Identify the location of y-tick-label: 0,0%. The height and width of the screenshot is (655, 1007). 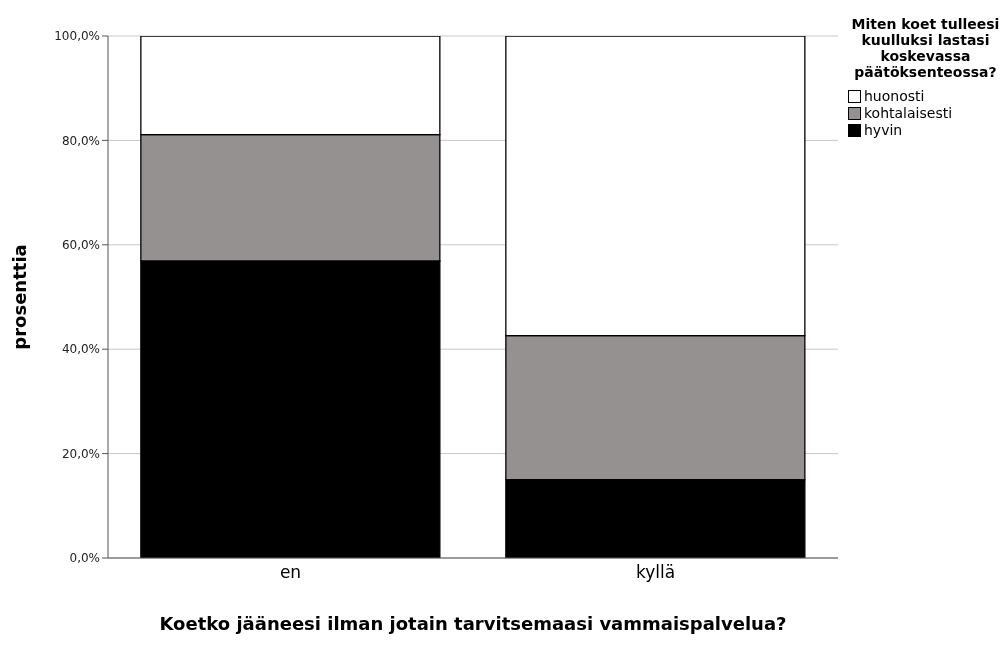
(84, 558).